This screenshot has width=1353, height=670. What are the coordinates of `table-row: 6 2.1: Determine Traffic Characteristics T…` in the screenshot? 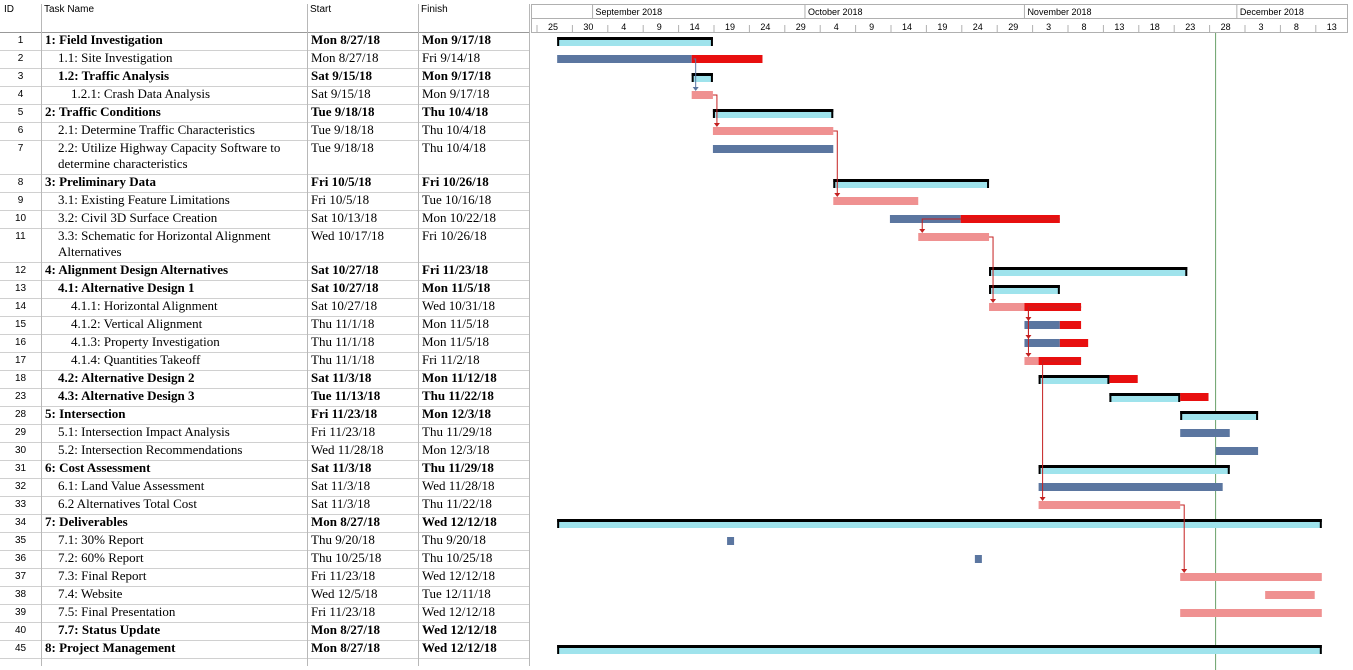 It's located at (265, 131).